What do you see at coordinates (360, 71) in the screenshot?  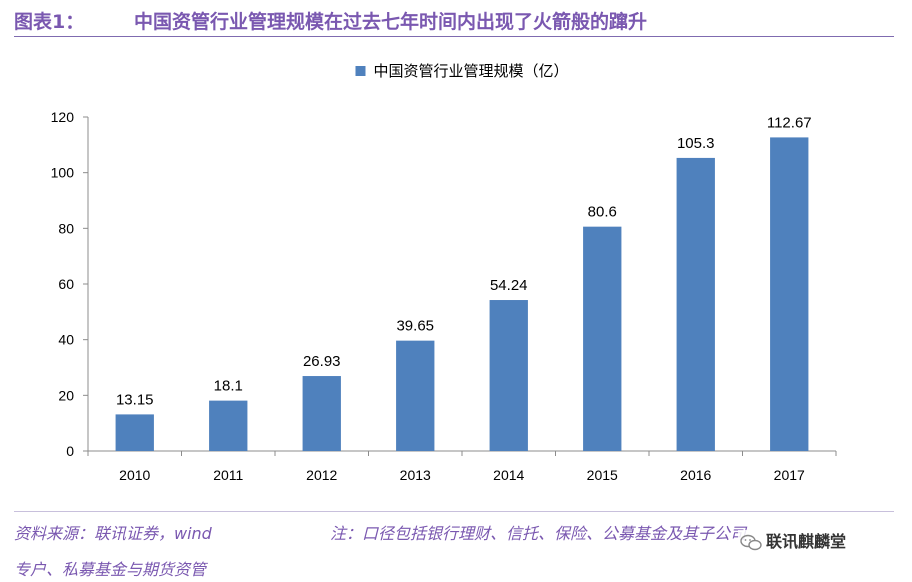 I see `legend-swatch` at bounding box center [360, 71].